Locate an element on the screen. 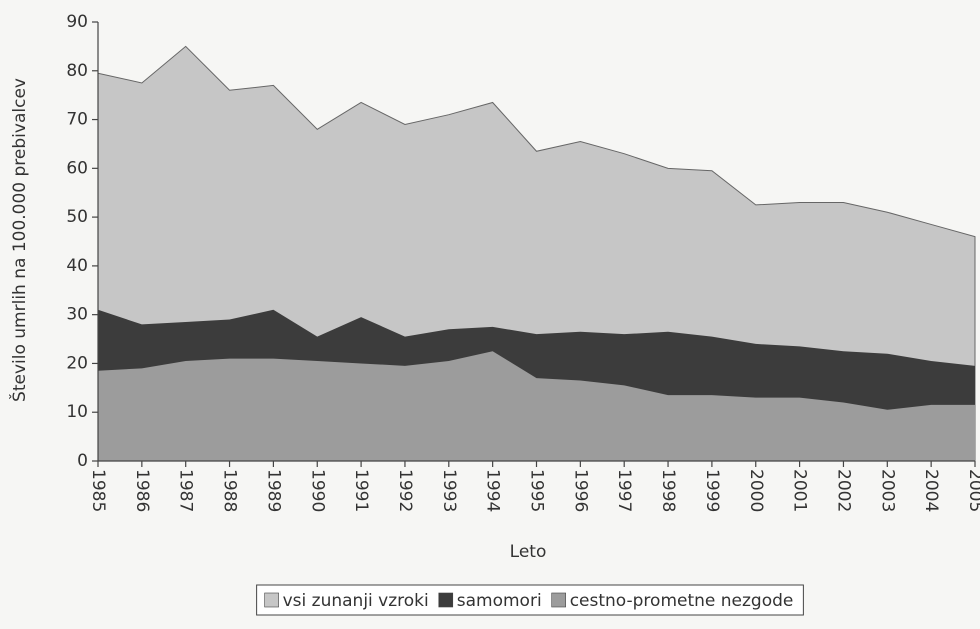  y-tick-label: 80 is located at coordinates (77, 71).